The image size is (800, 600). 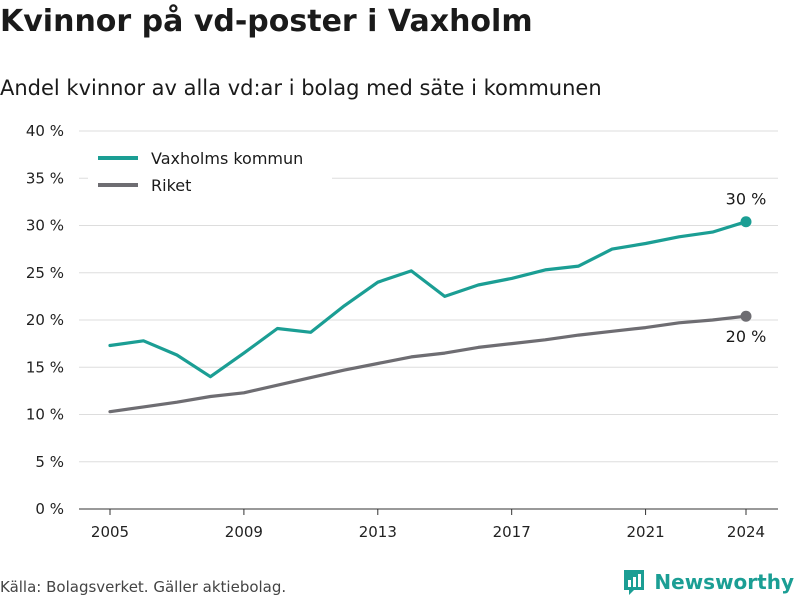 What do you see at coordinates (45, 226) in the screenshot?
I see `y-tick-label: 30 %` at bounding box center [45, 226].